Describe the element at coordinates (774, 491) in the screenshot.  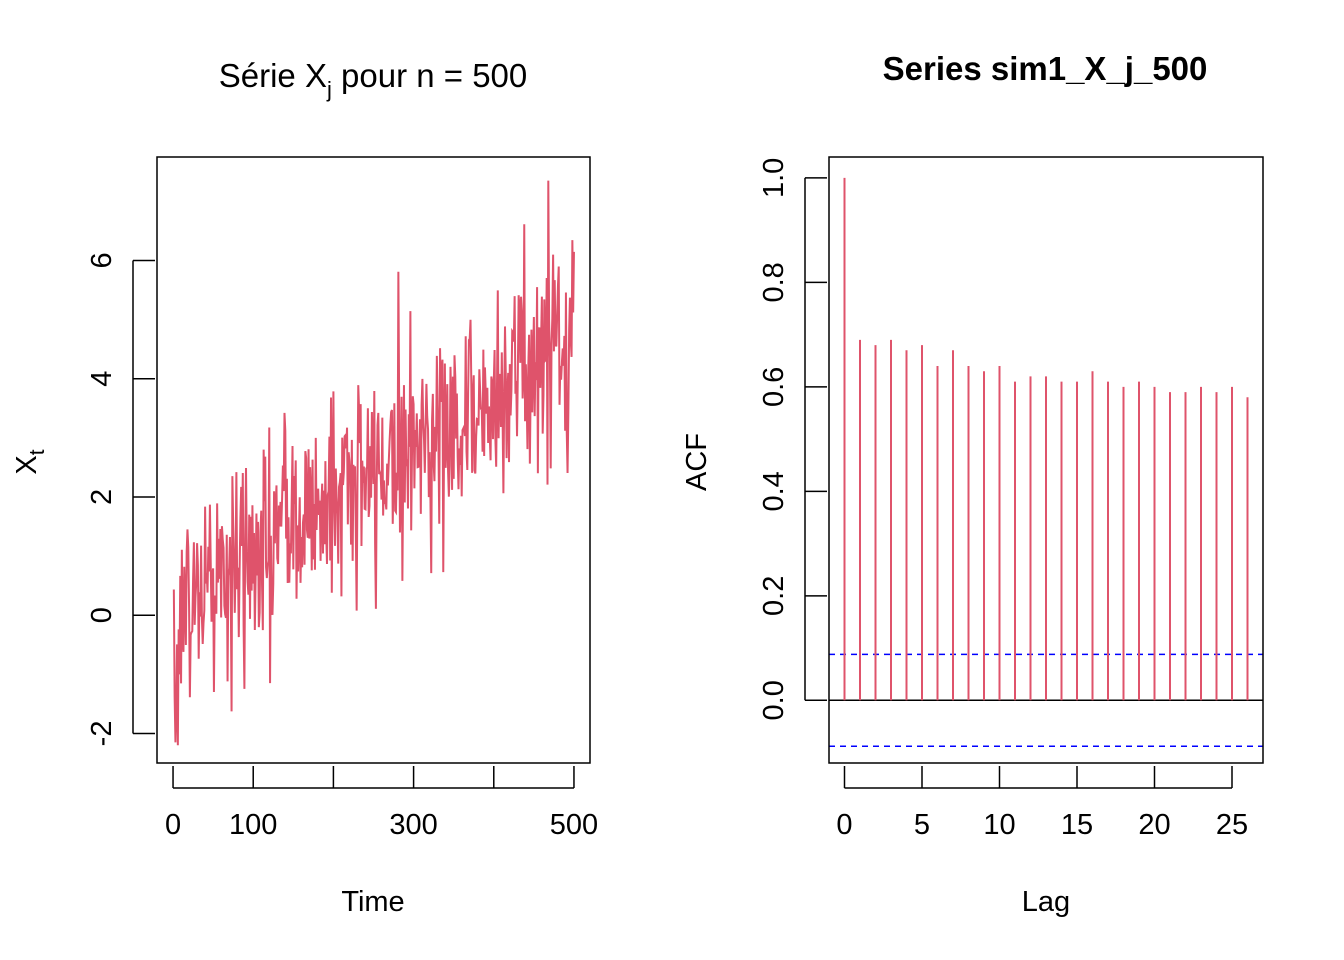
I see `right-y-tick-label: 0.4` at that location.